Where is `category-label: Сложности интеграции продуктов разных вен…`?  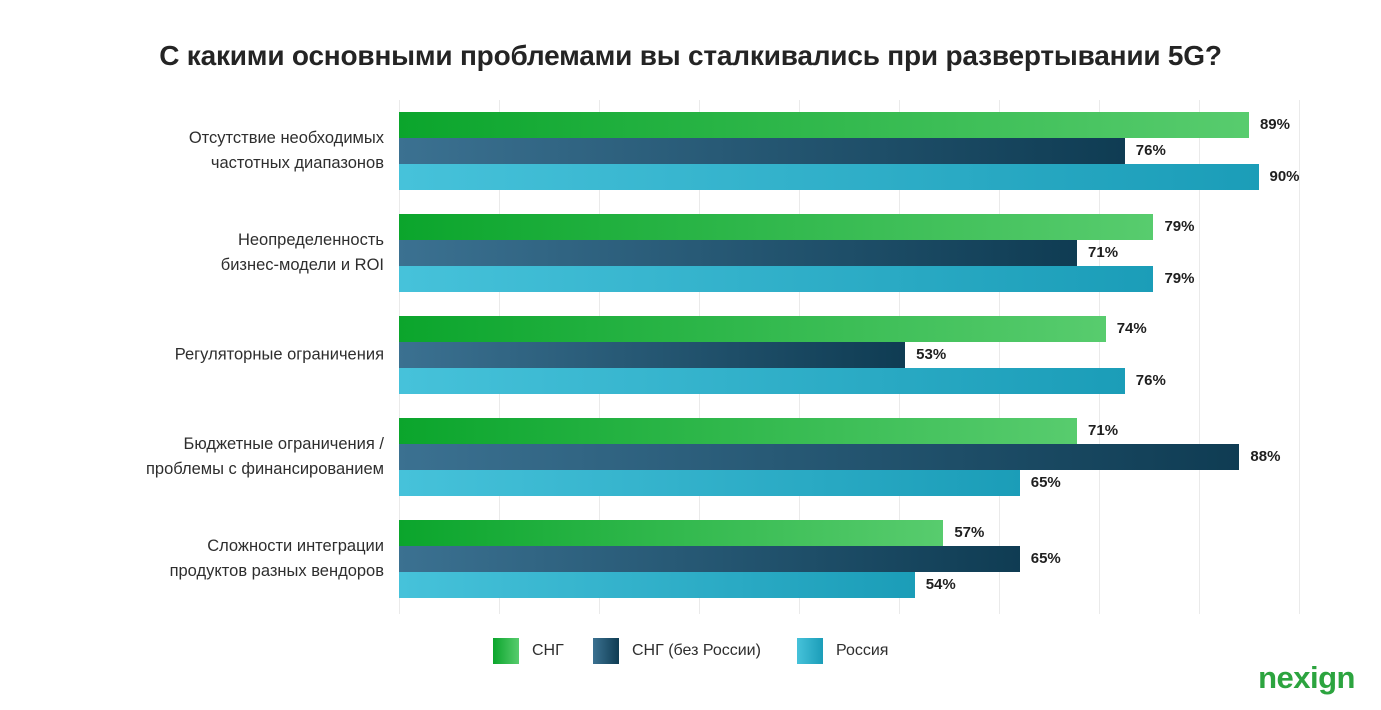 category-label: Сложности интеграции продуктов разных вен… is located at coordinates (276, 558).